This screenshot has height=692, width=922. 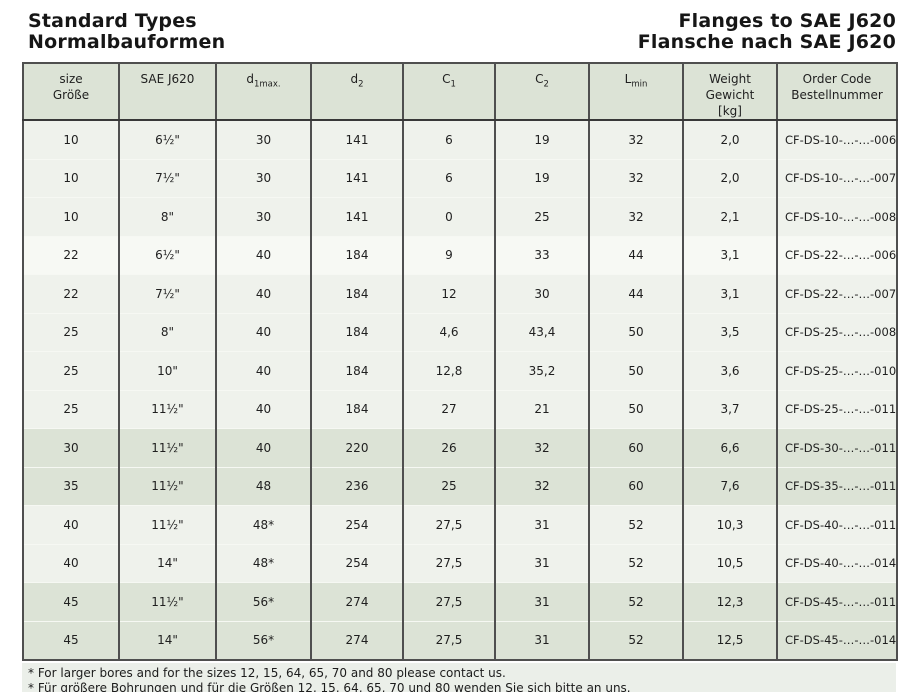 What do you see at coordinates (71, 79) in the screenshot?
I see `col-header-size-en: size` at bounding box center [71, 79].